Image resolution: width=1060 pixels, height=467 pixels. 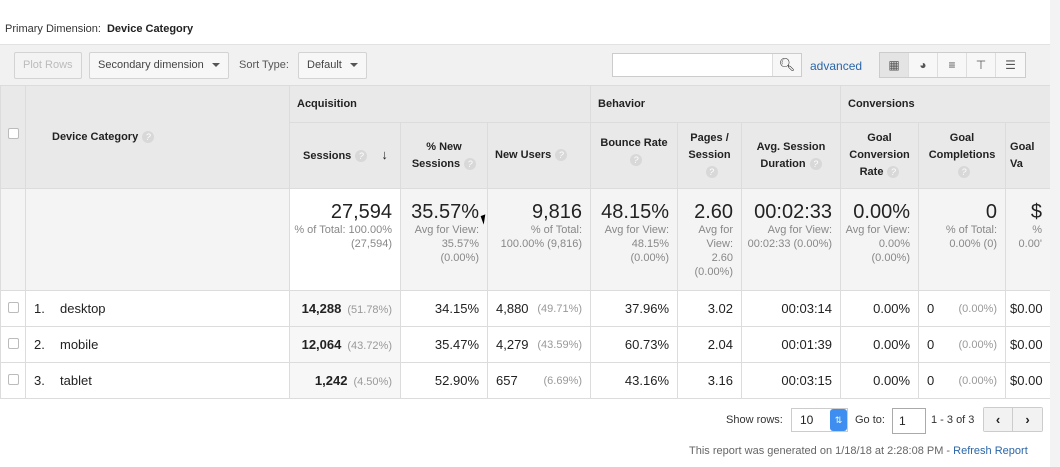 I want to click on row-device-link: mobile, so click(x=79, y=344).